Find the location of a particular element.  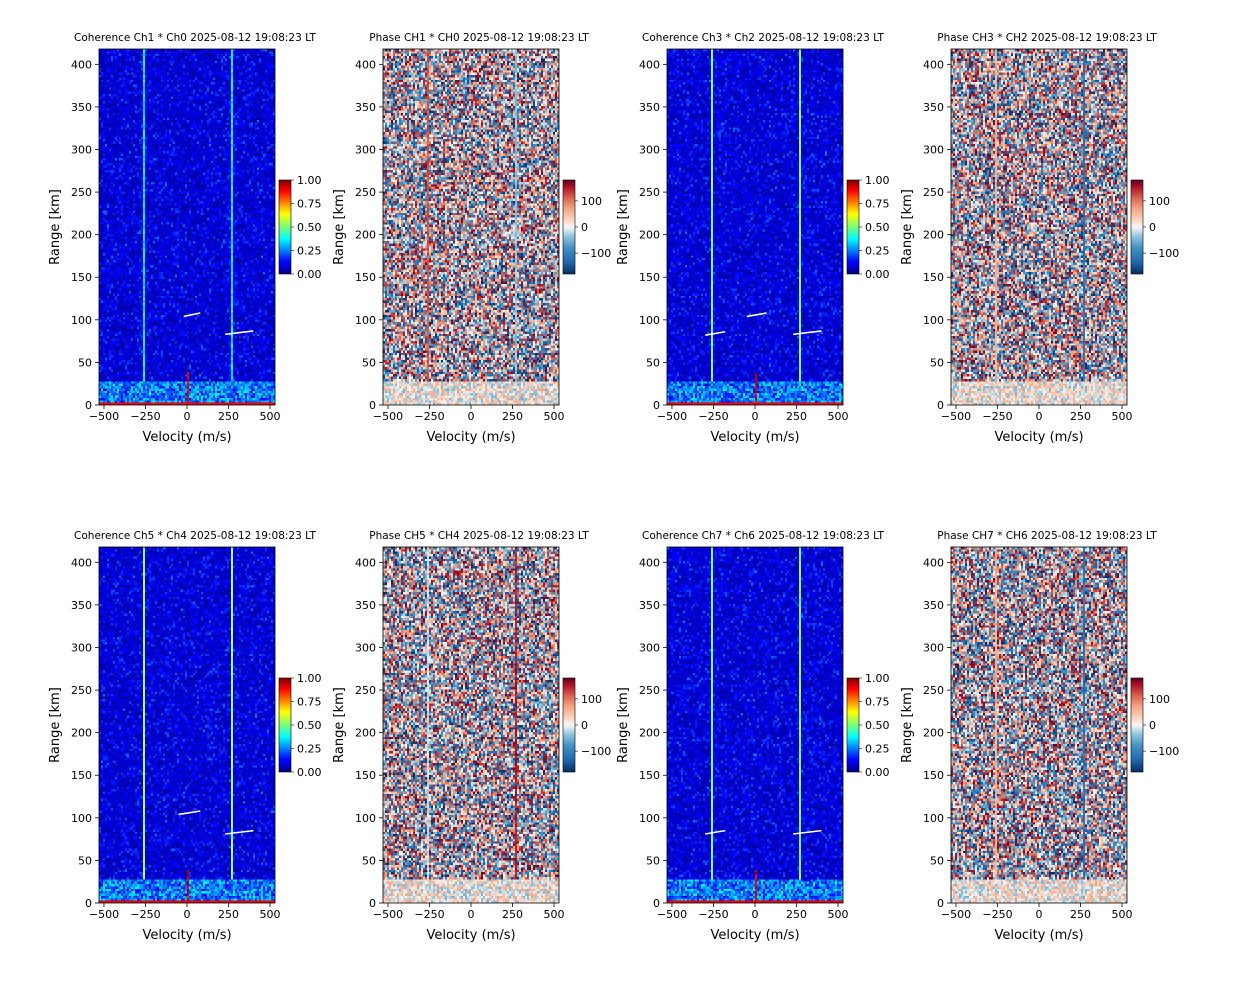

colorbar-tick-label: 1.00 is located at coordinates (877, 678).